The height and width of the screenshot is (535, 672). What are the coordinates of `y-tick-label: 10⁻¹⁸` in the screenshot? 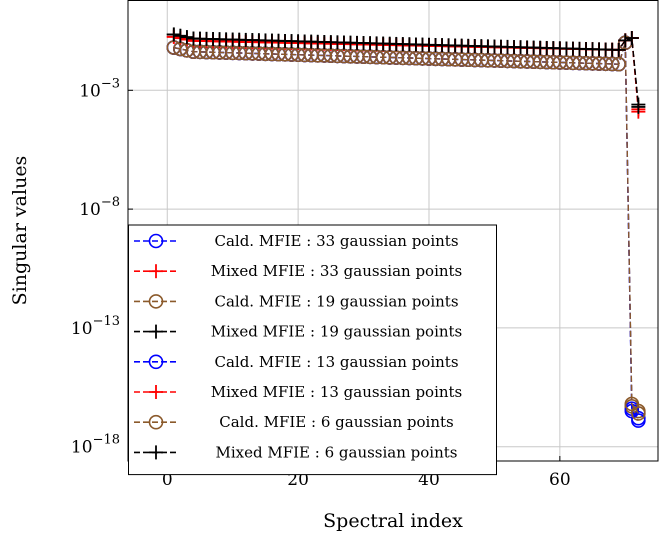 It's located at (95, 445).